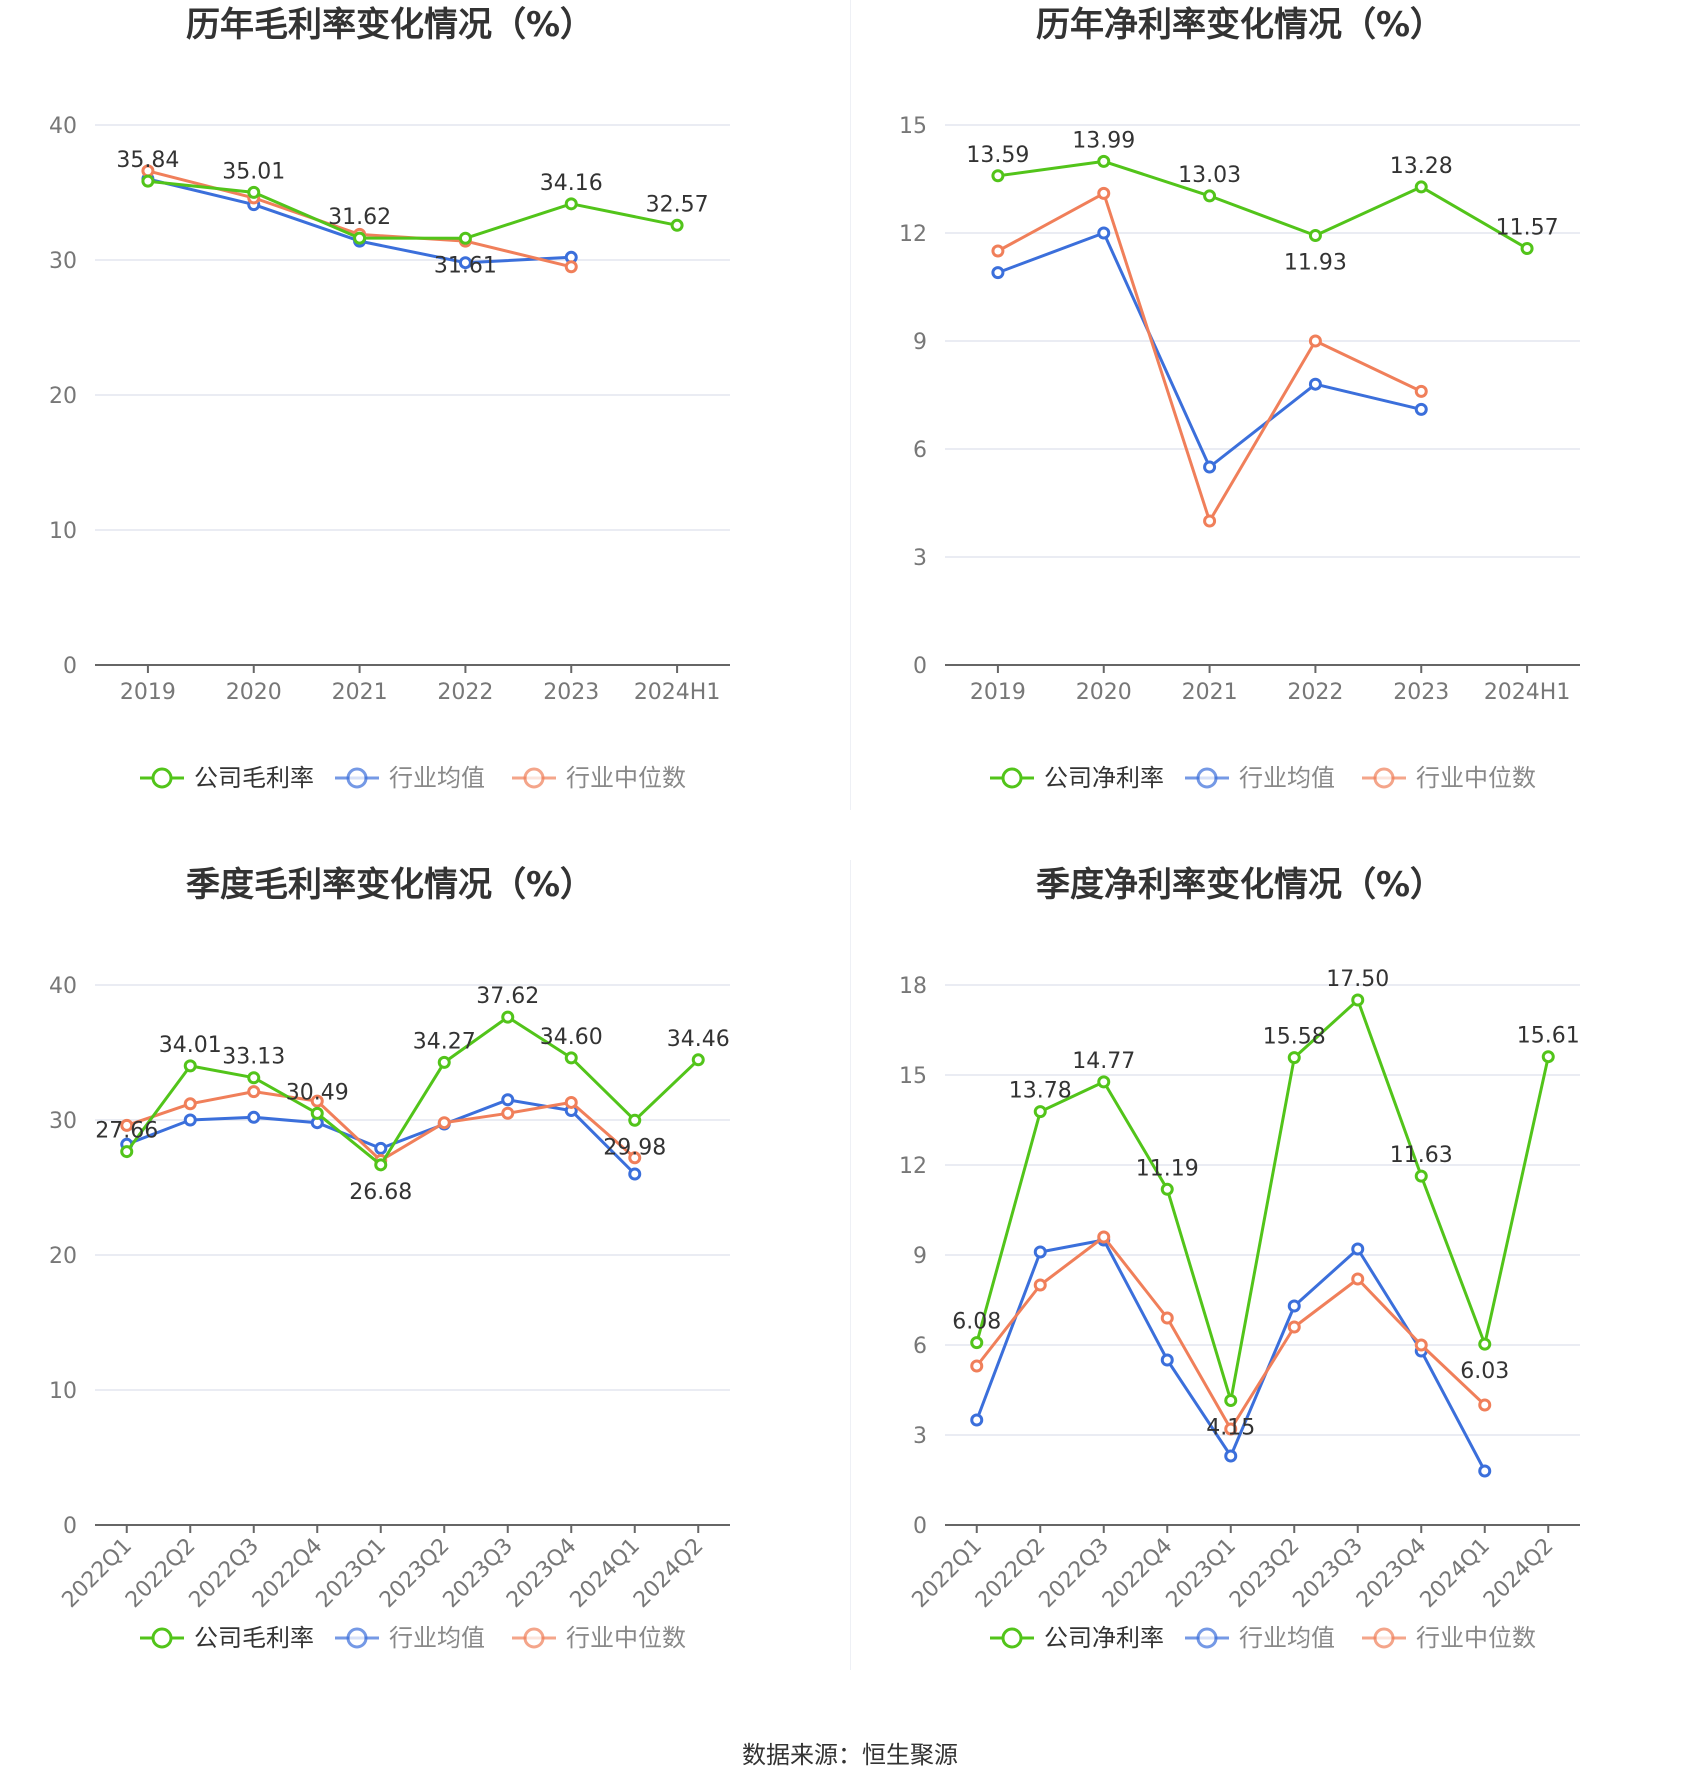  Describe the element at coordinates (63, 1256) in the screenshot. I see `y-tick-label: 20` at that location.